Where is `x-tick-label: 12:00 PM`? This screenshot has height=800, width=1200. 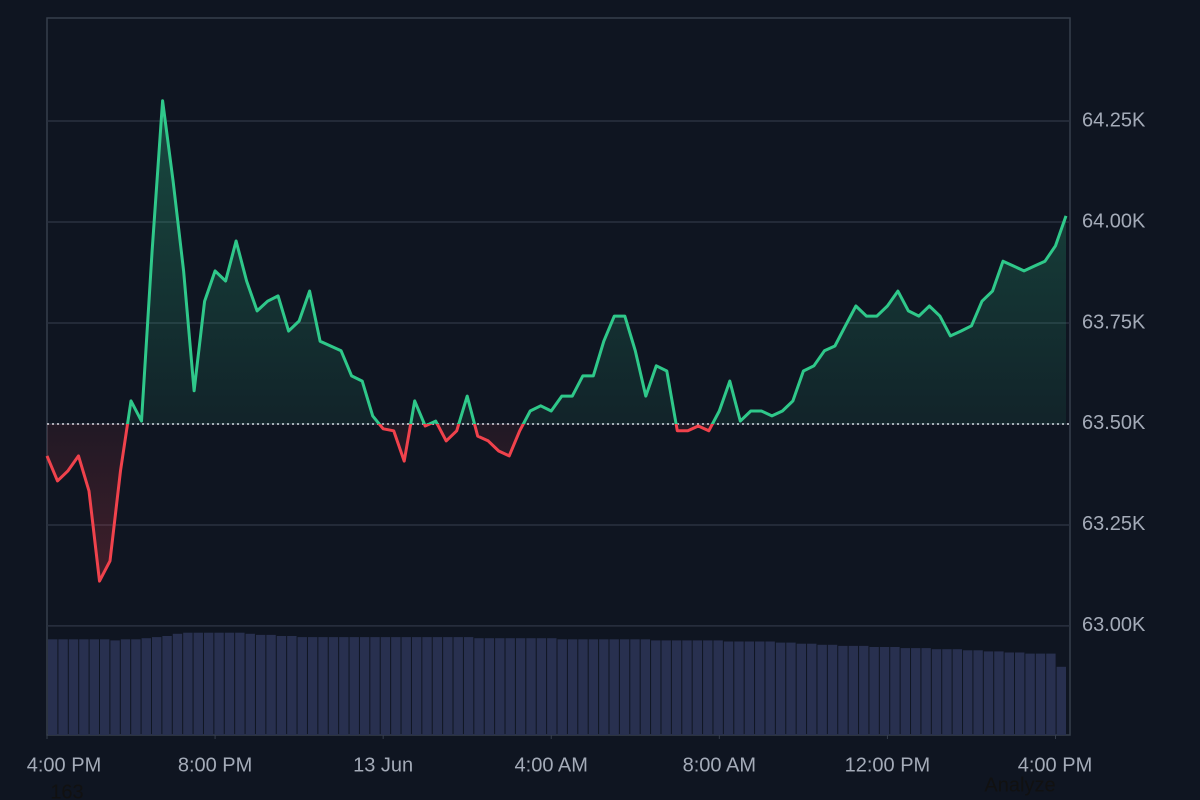
x-tick-label: 12:00 PM is located at coordinates (888, 765).